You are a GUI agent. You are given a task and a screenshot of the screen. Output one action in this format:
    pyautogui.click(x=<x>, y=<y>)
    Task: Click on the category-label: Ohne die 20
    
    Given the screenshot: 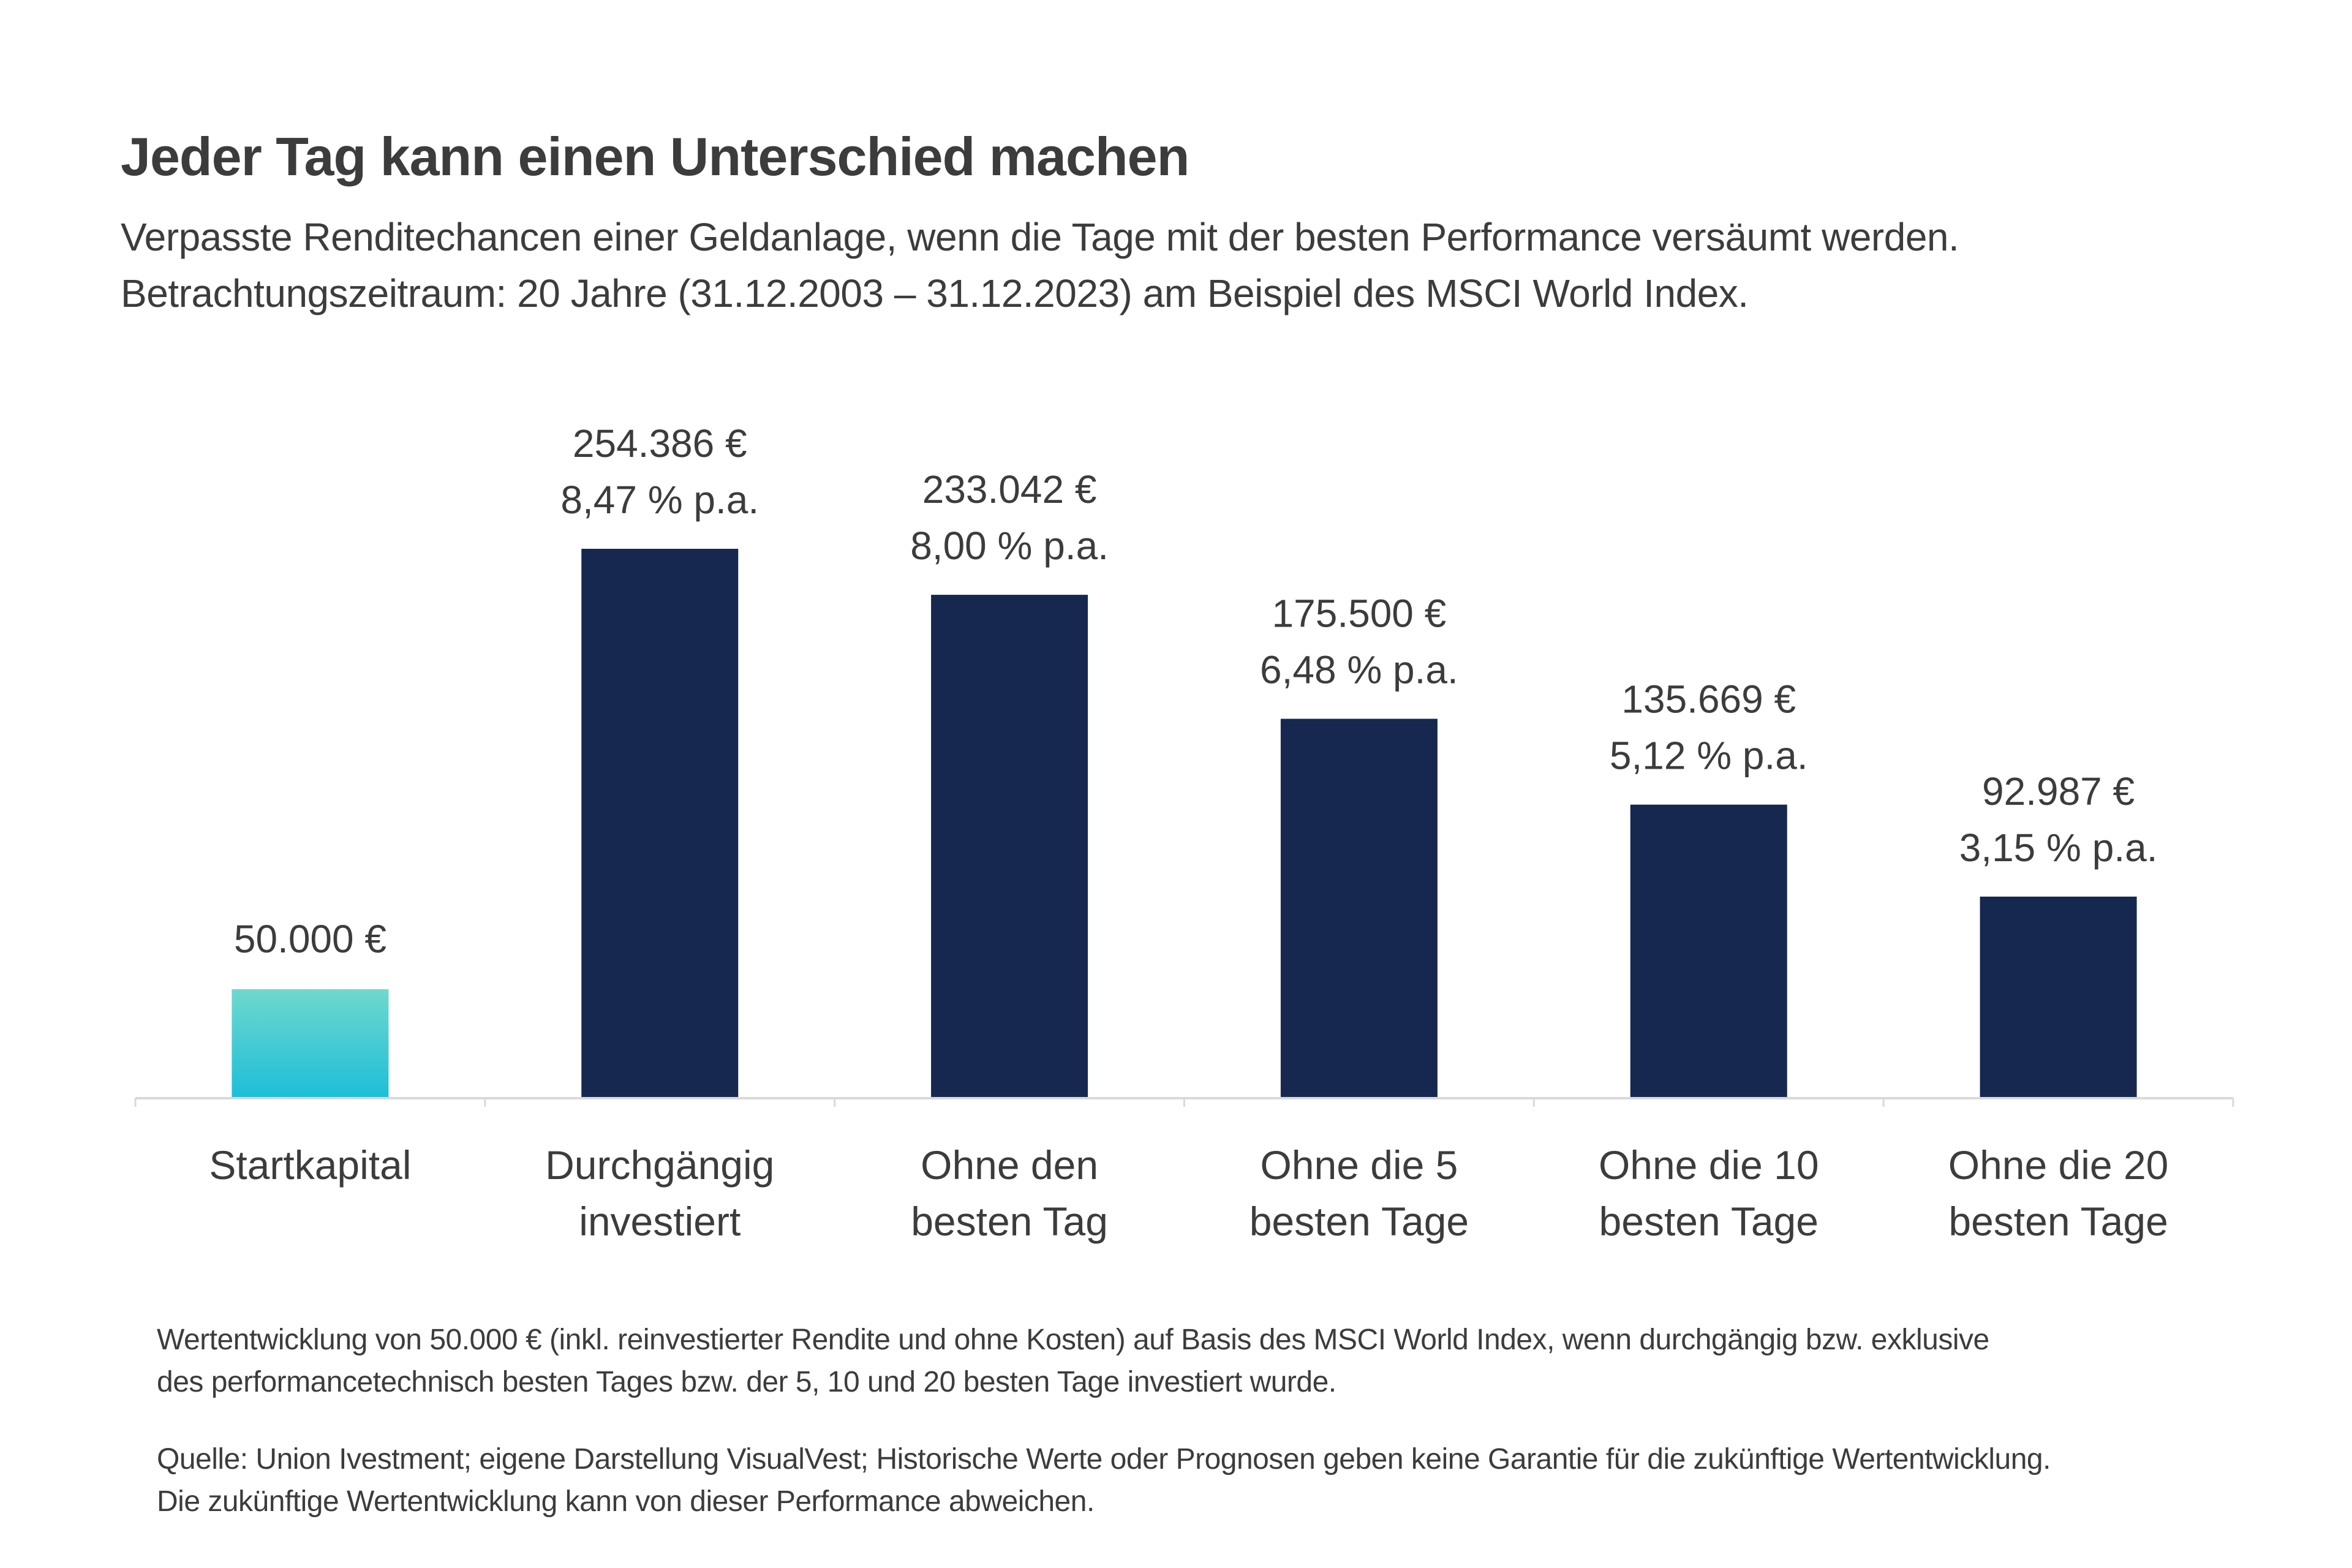 What is the action you would take?
    pyautogui.click(x=2059, y=1165)
    